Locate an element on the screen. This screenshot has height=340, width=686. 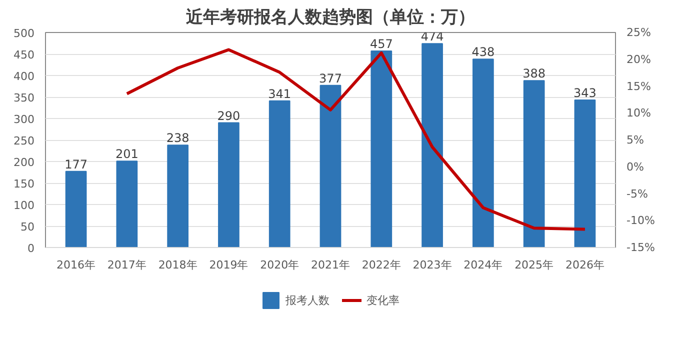
y-tick-label: 300 is located at coordinates (24, 119).